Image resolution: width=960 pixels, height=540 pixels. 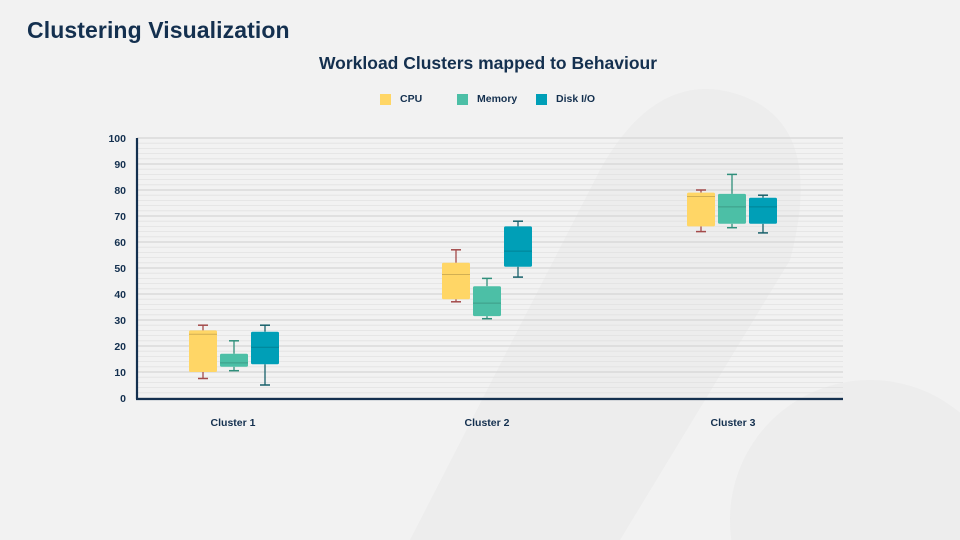 What do you see at coordinates (120, 347) in the screenshot?
I see `y-tick-label: 20` at bounding box center [120, 347].